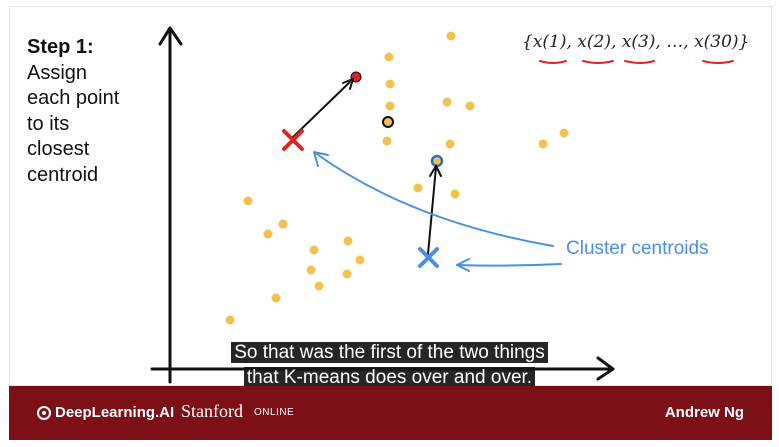 This screenshot has height=447, width=779. I want to click on y-axis, so click(170, 205).